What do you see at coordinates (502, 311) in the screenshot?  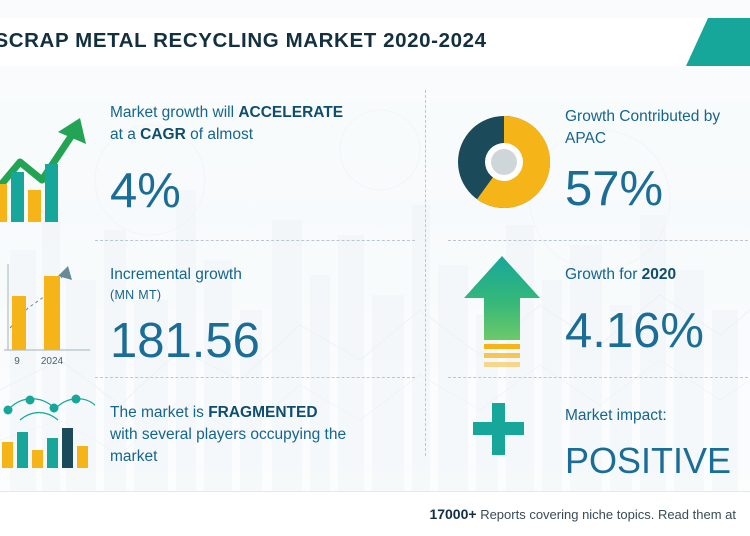 I see `up-arrow-icon` at bounding box center [502, 311].